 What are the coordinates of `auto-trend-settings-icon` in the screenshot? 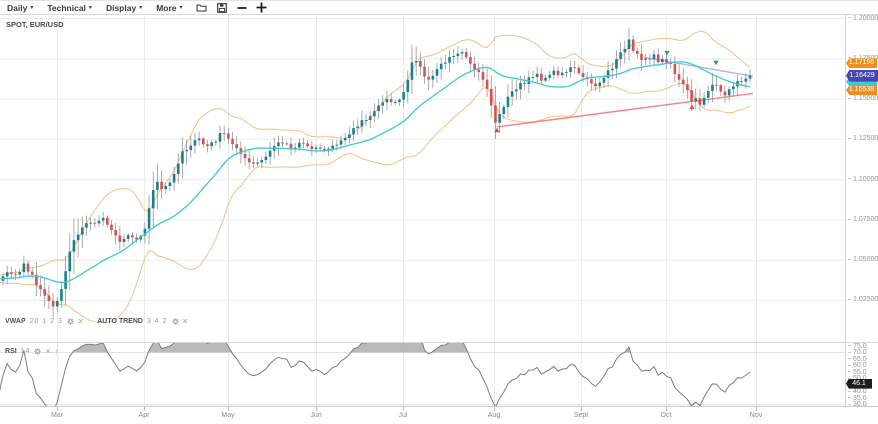 It's located at (175, 321).